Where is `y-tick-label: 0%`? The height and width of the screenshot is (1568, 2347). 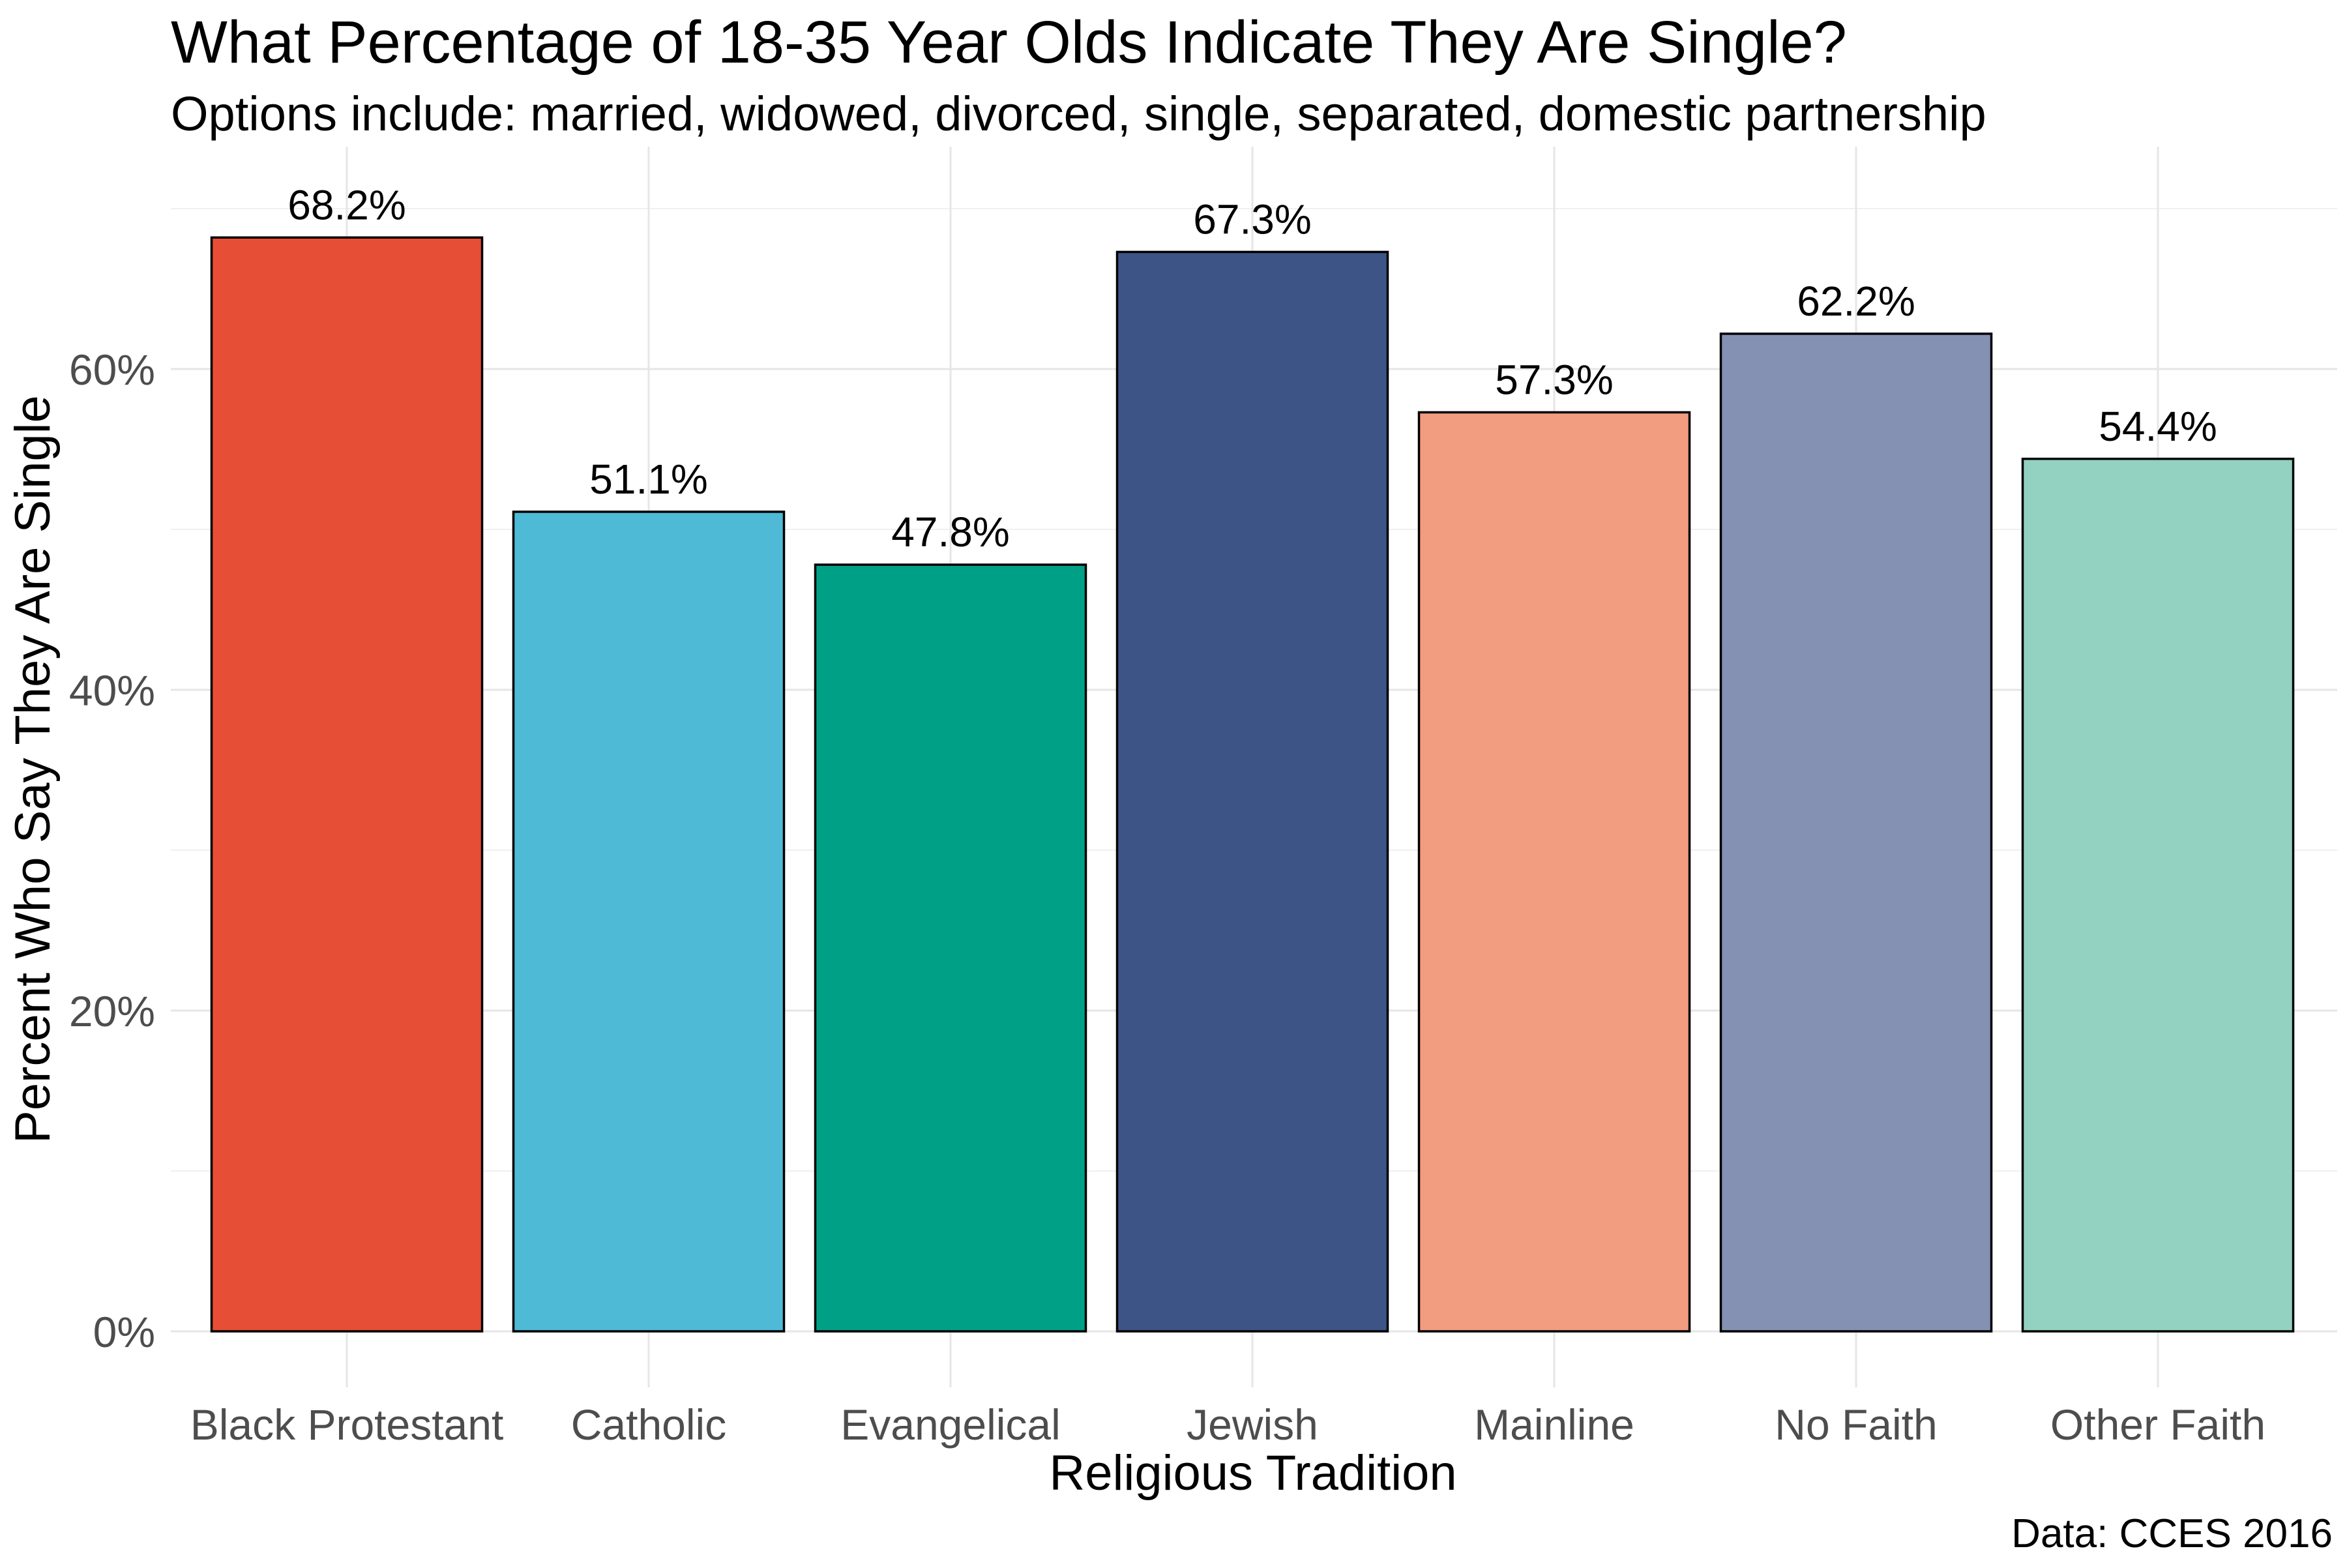 y-tick-label: 0% is located at coordinates (124, 1332).